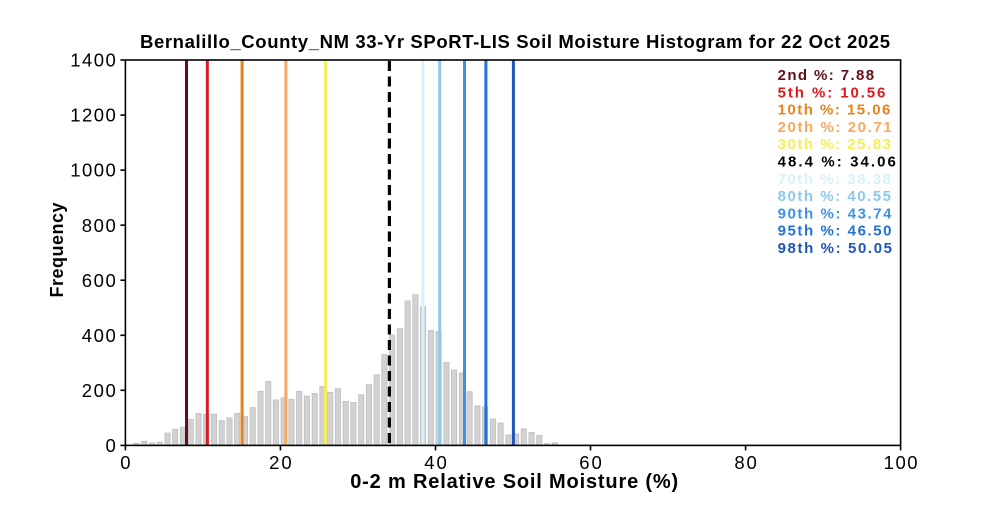 The height and width of the screenshot is (505, 1000). What do you see at coordinates (901, 462) in the screenshot?
I see `svg-text: 100` at bounding box center [901, 462].